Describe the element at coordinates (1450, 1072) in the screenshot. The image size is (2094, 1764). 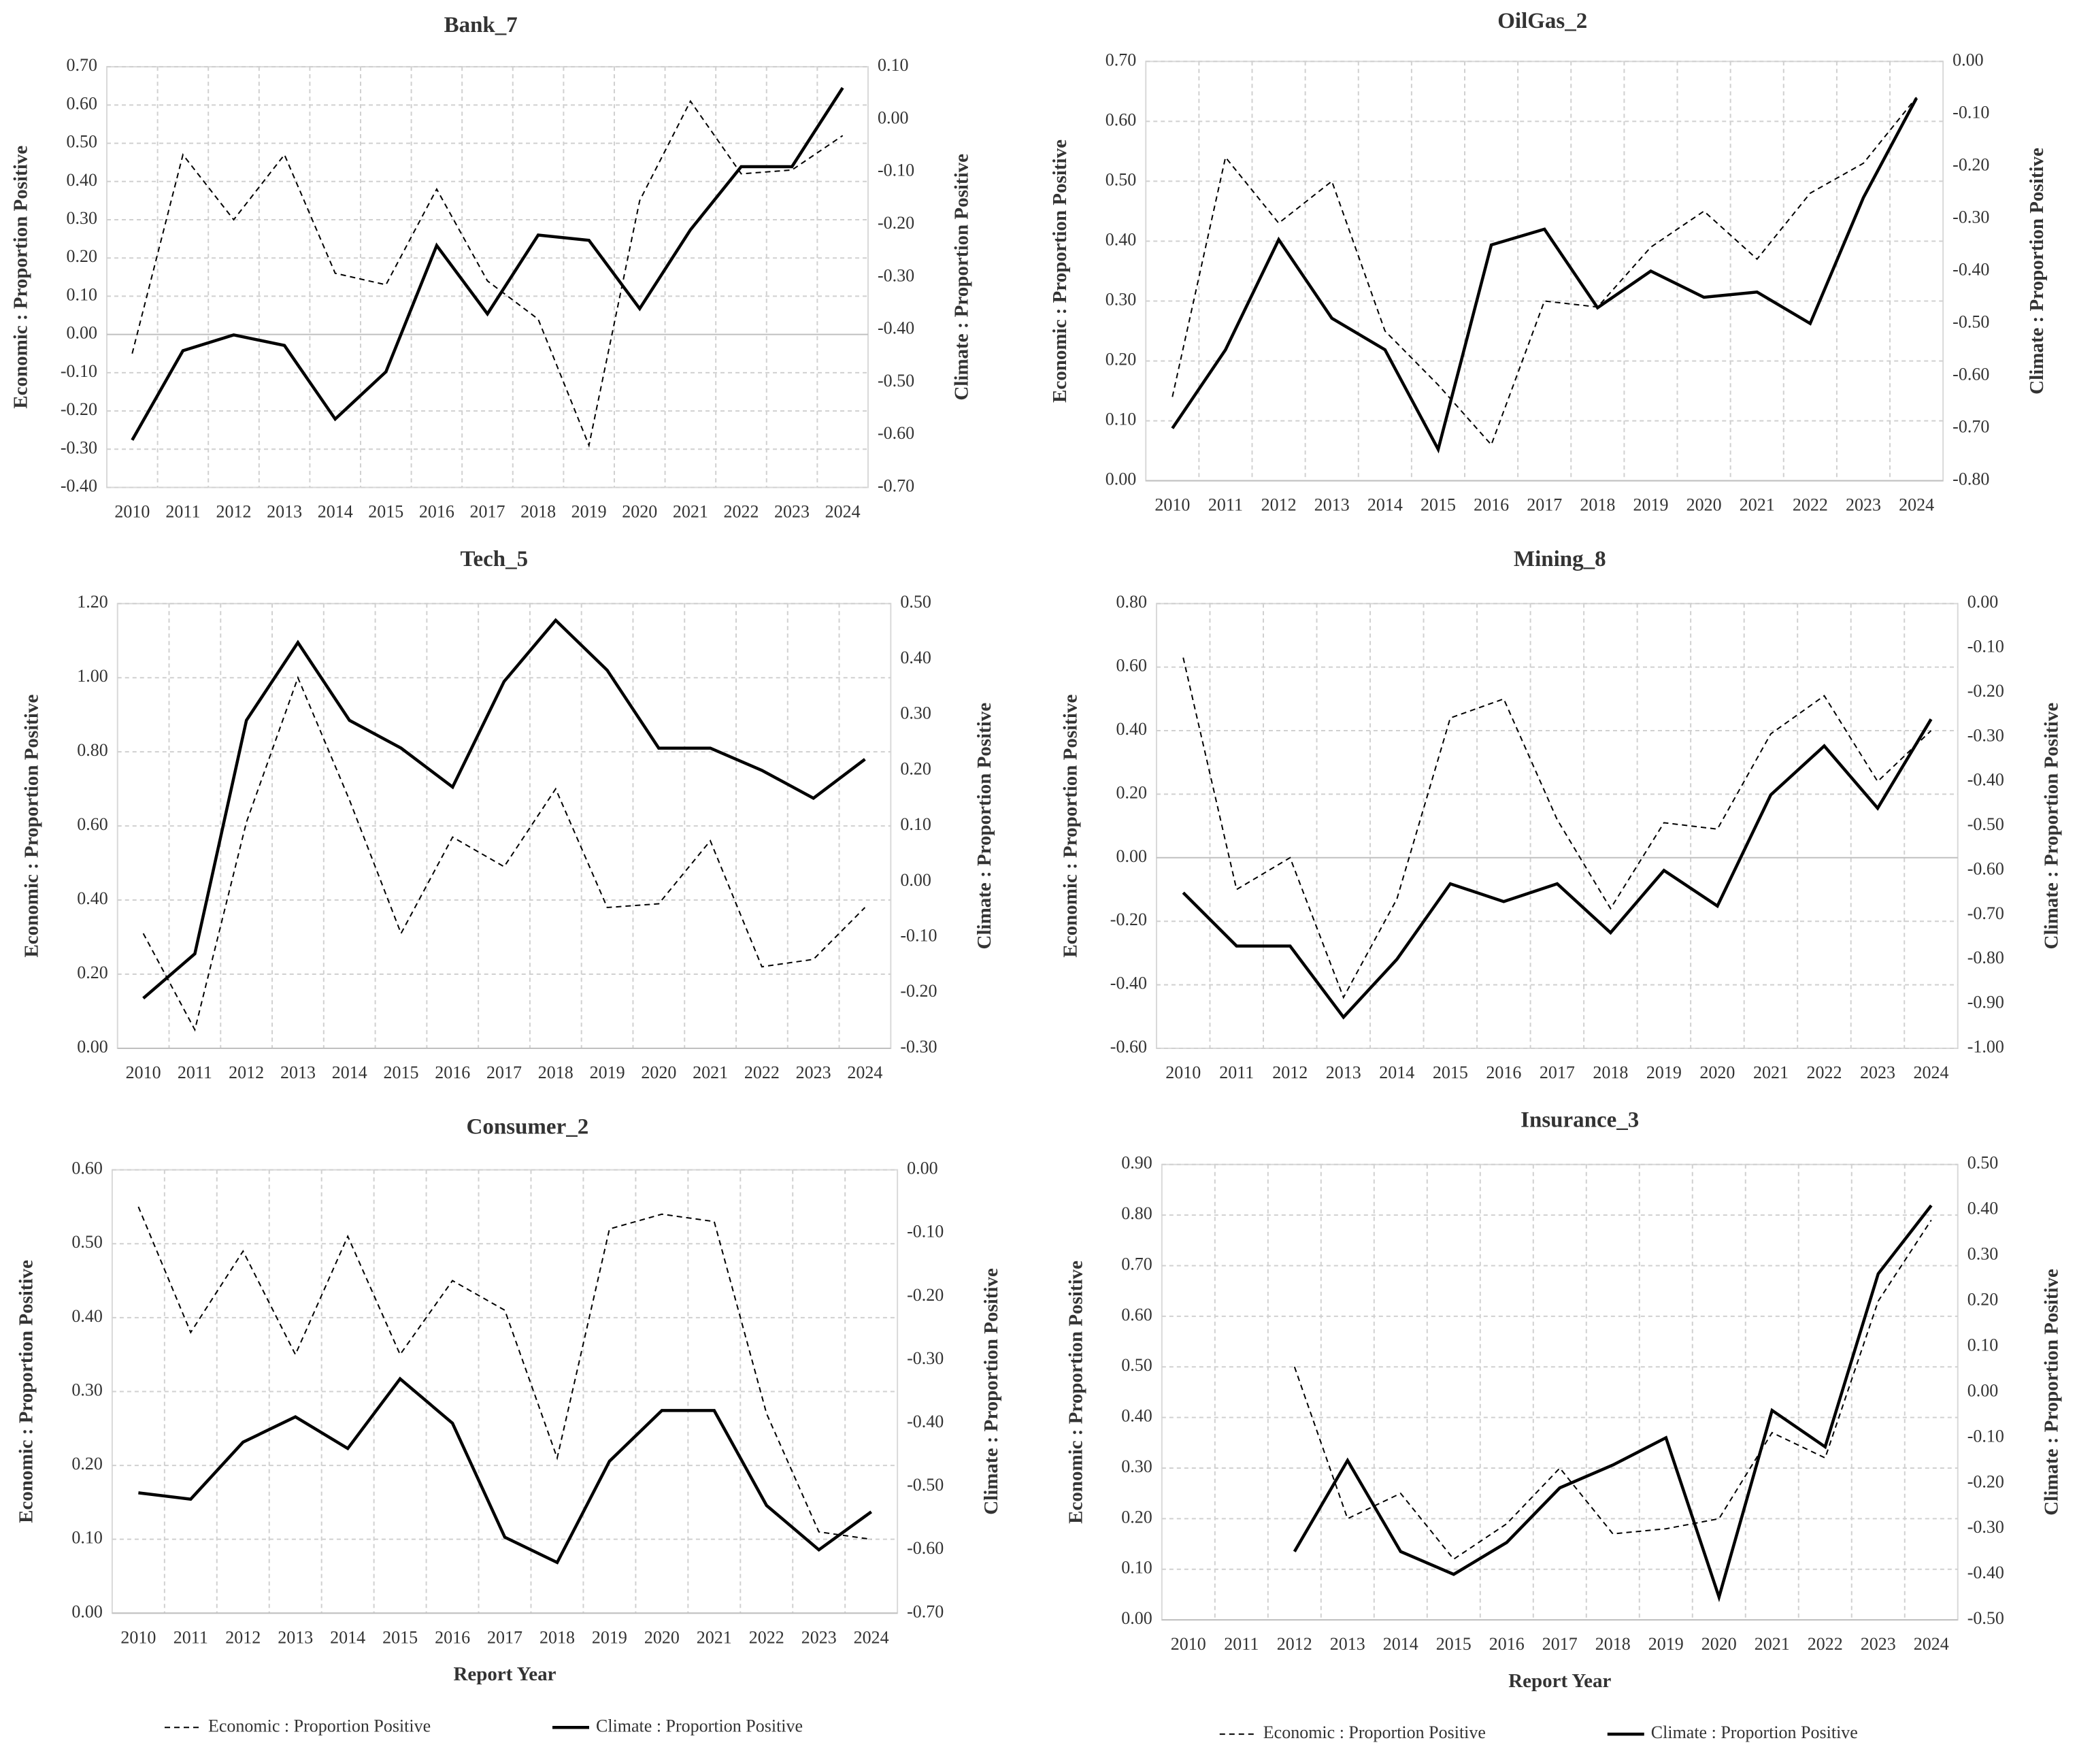
I see `x-tick-label: 2015` at that location.